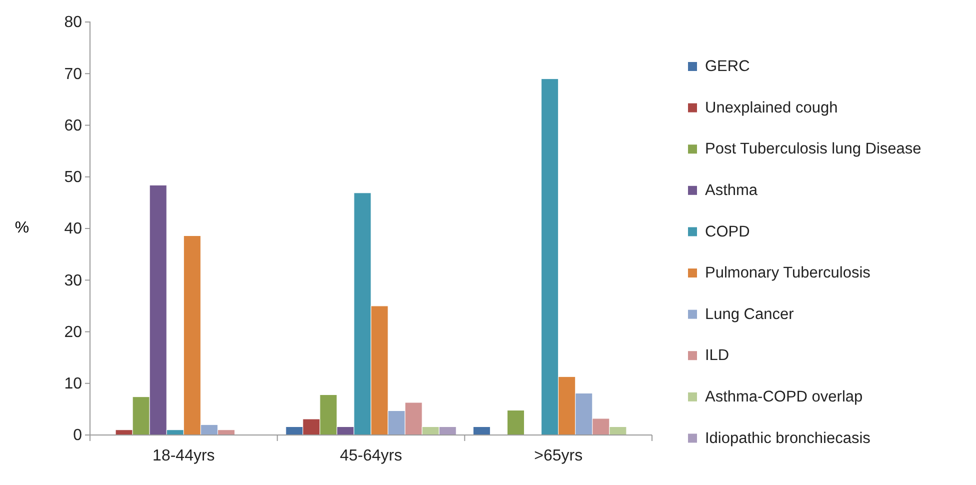  What do you see at coordinates (73, 281) in the screenshot?
I see `y-tick-label: 30` at bounding box center [73, 281].